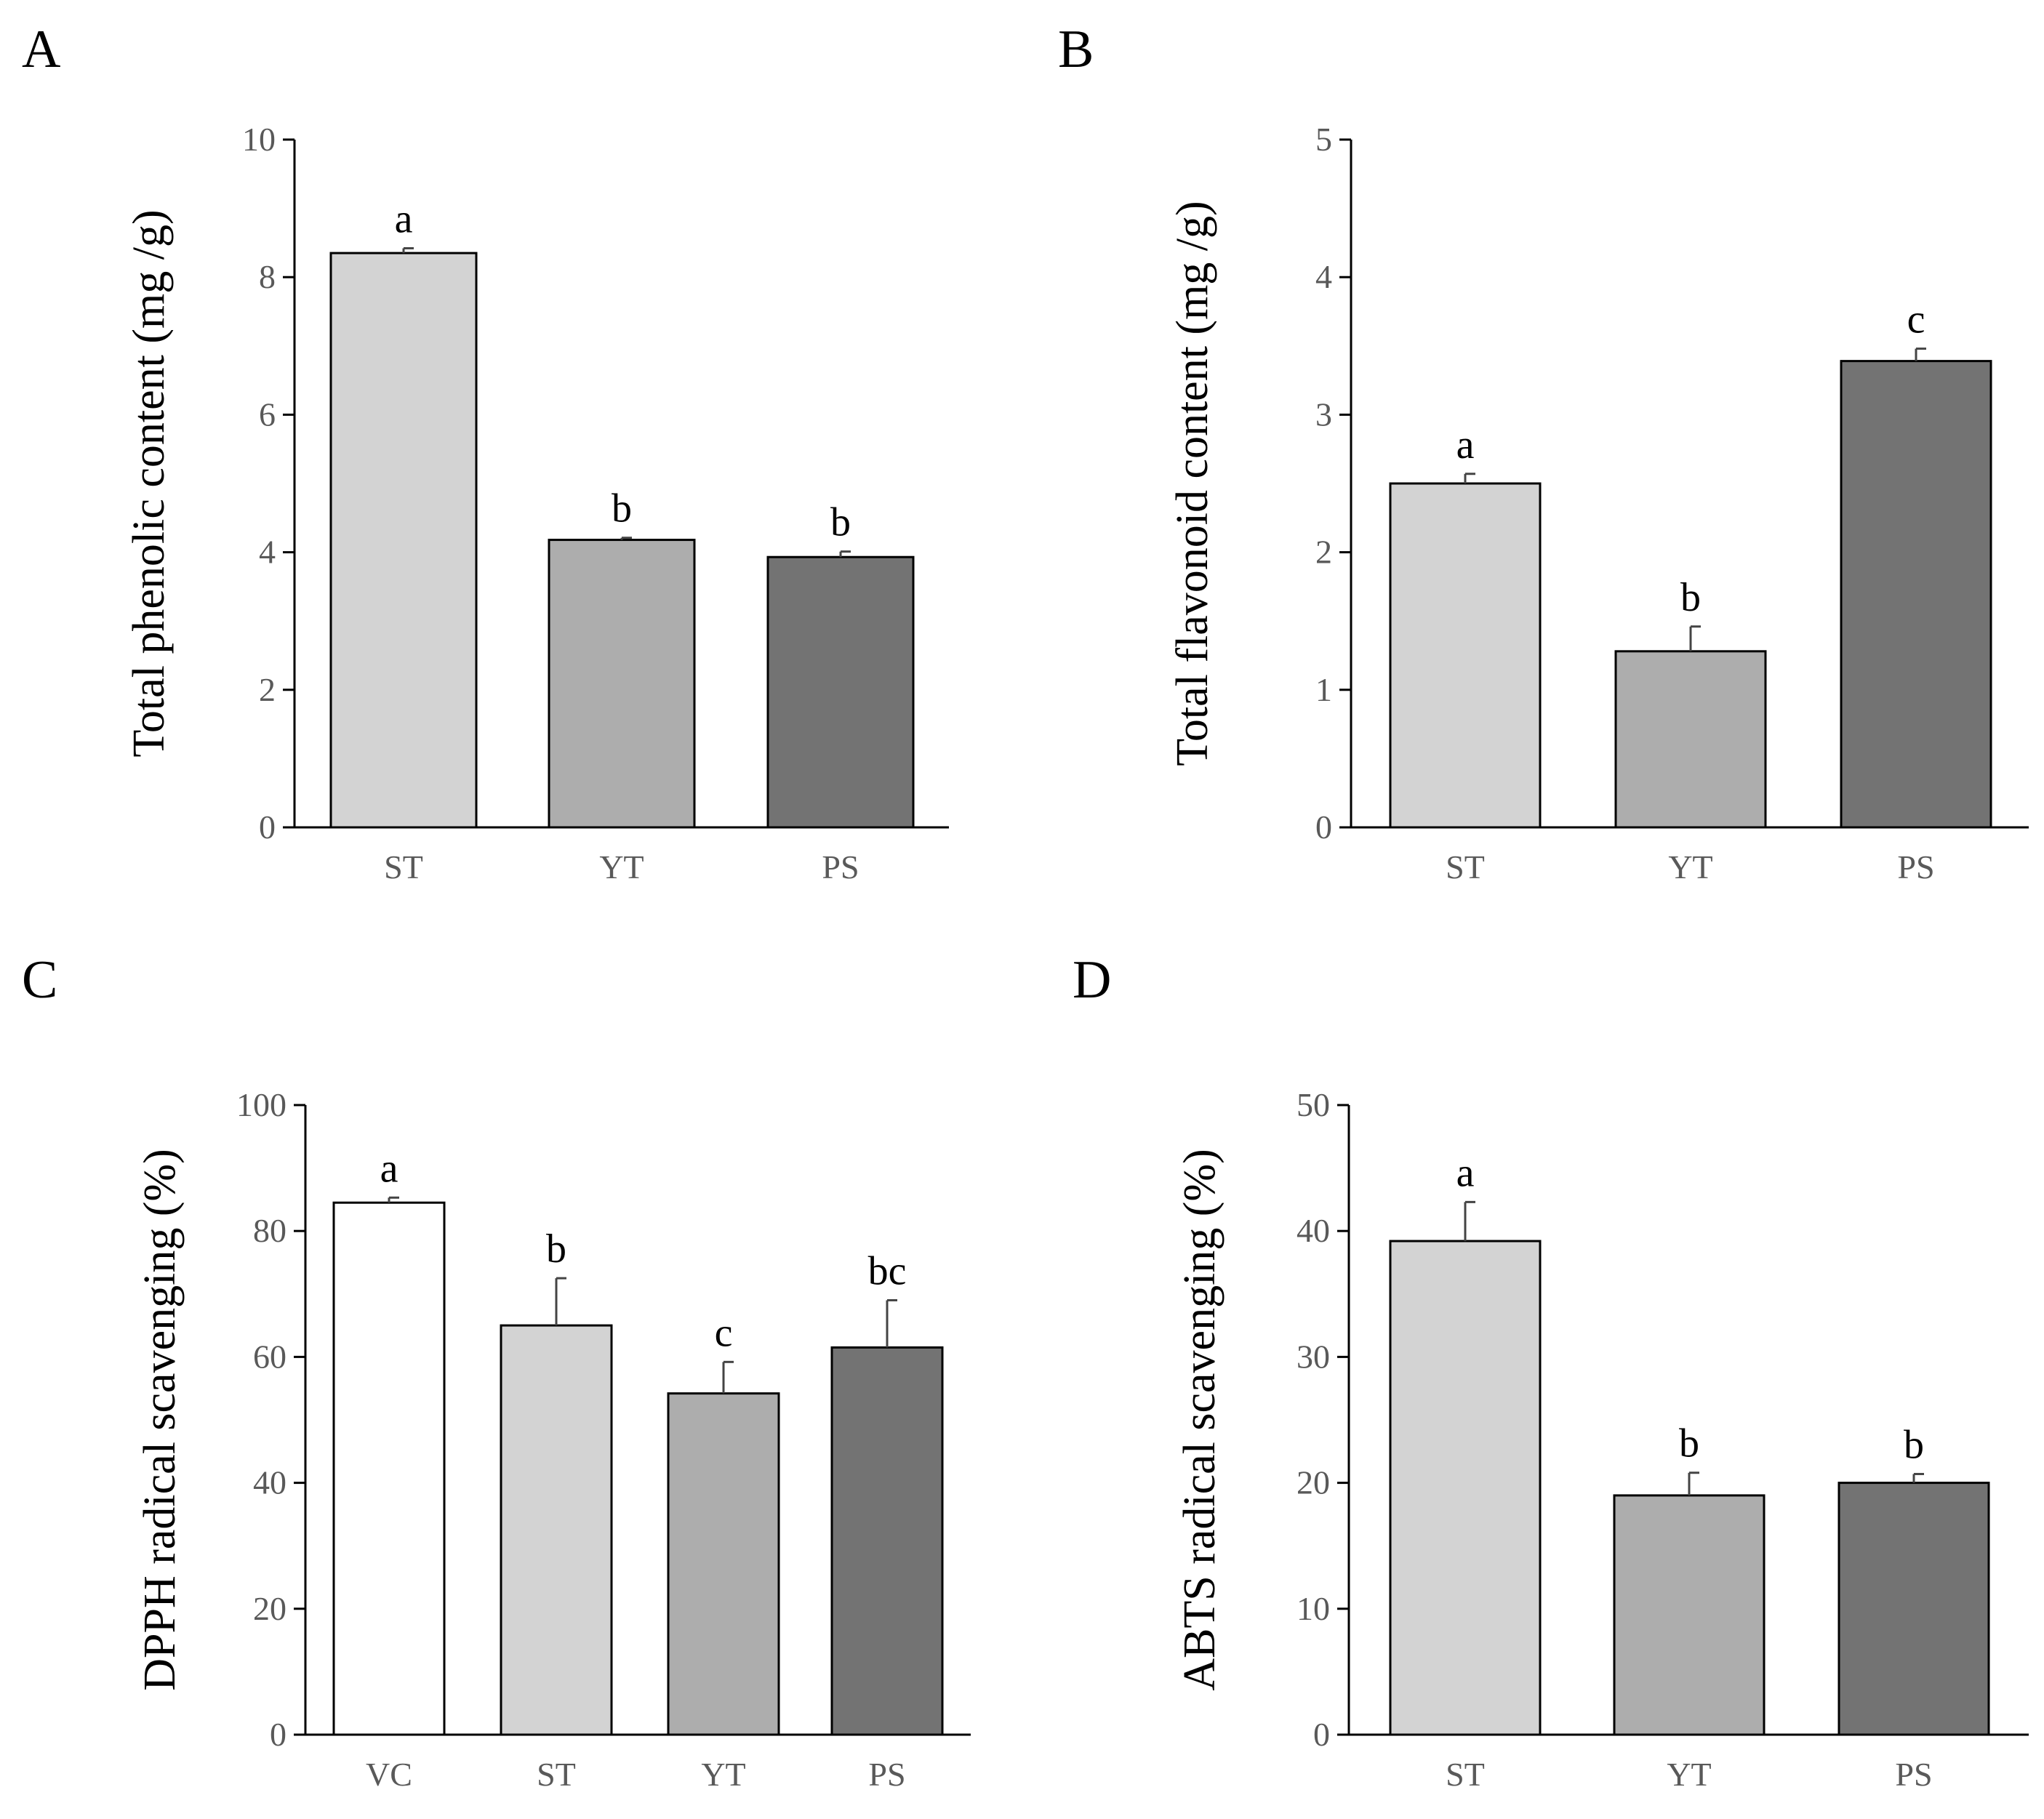  I want to click on y-tick-label: 100, so click(261, 1104).